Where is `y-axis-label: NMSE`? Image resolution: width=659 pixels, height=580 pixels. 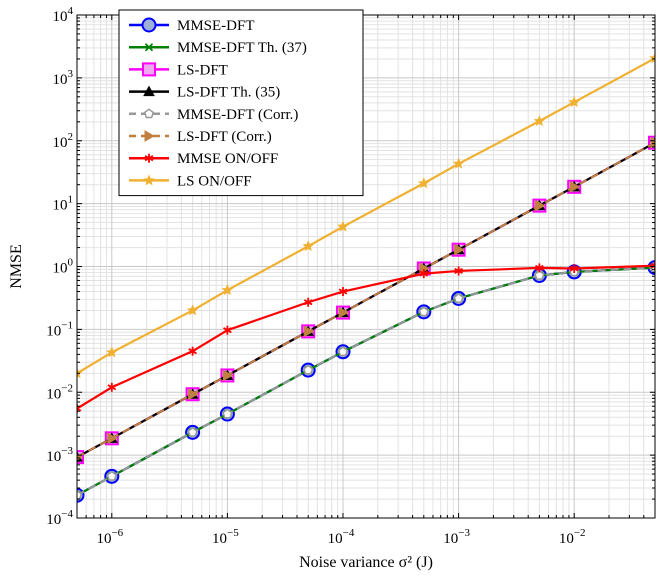
y-axis-label: NMSE is located at coordinates (16, 266).